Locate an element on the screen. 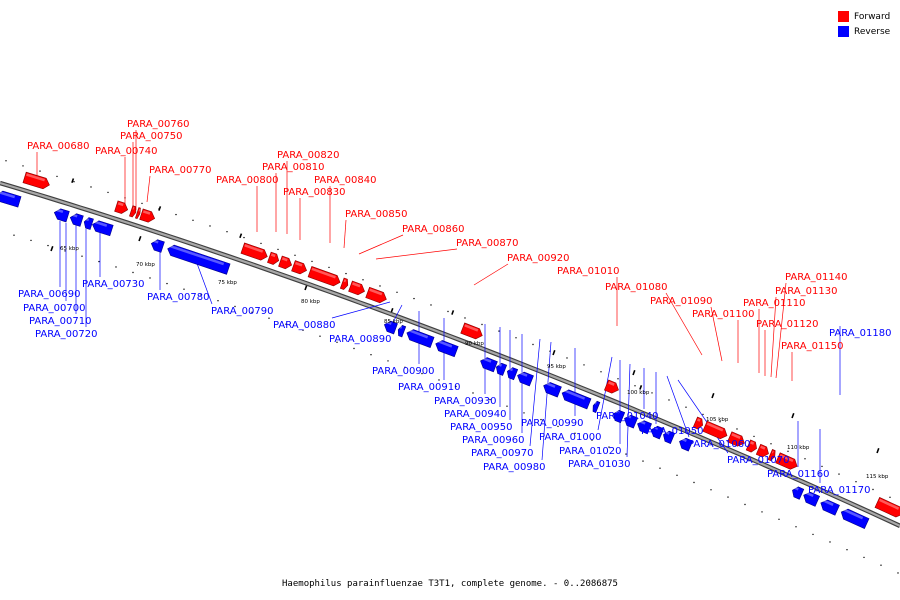 This screenshot has width=900, height=600. forward-gene-label: PARA_00760 is located at coordinates (158, 124).